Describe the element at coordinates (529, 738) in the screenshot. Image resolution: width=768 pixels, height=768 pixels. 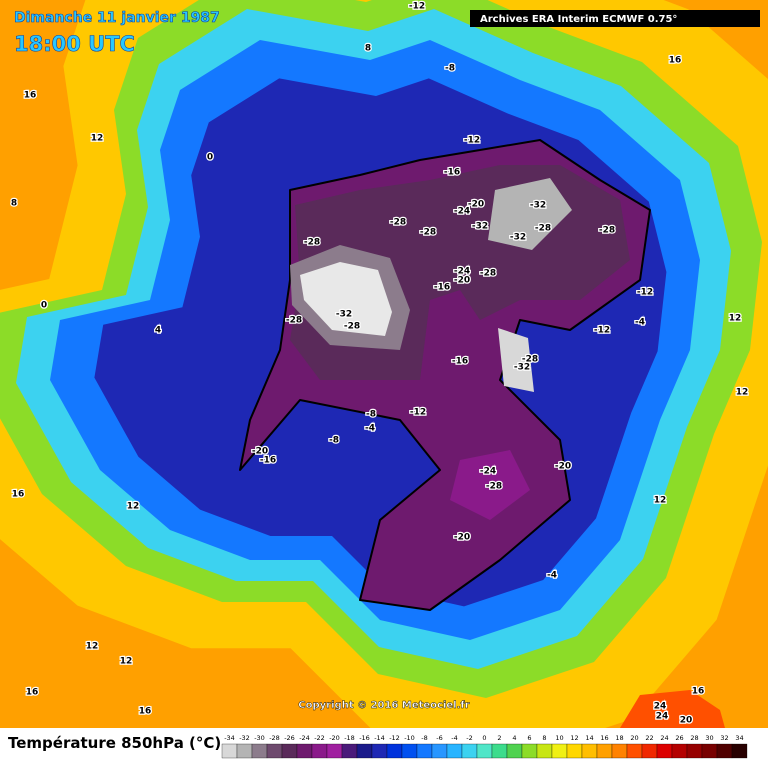
I see `legend-level: 6` at that location.